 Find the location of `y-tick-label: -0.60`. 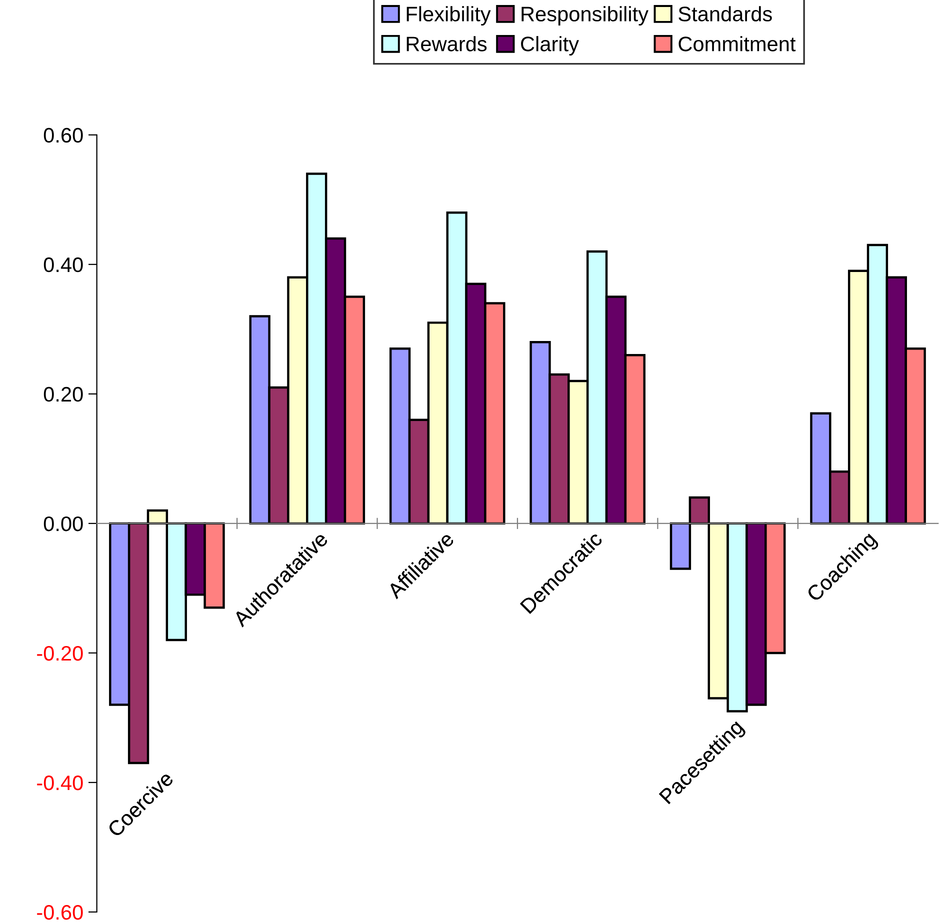

y-tick-label: -0.60 is located at coordinates (60, 912).